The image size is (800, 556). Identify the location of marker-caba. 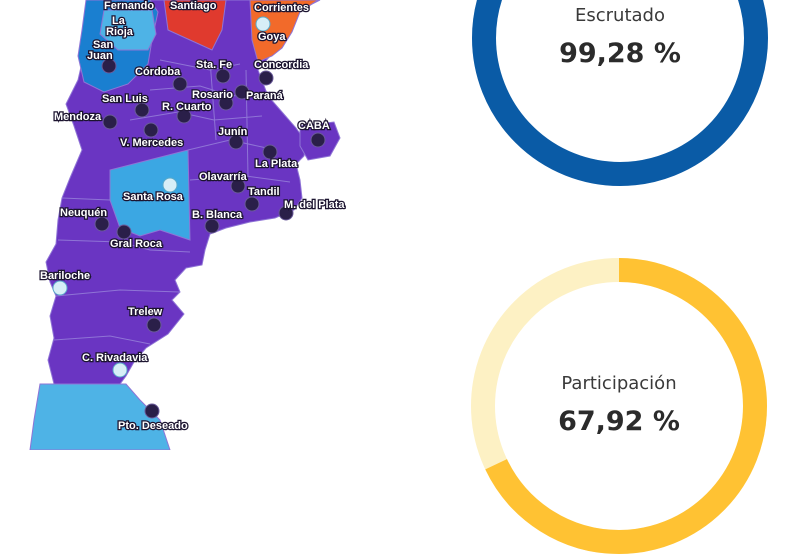
(318, 140).